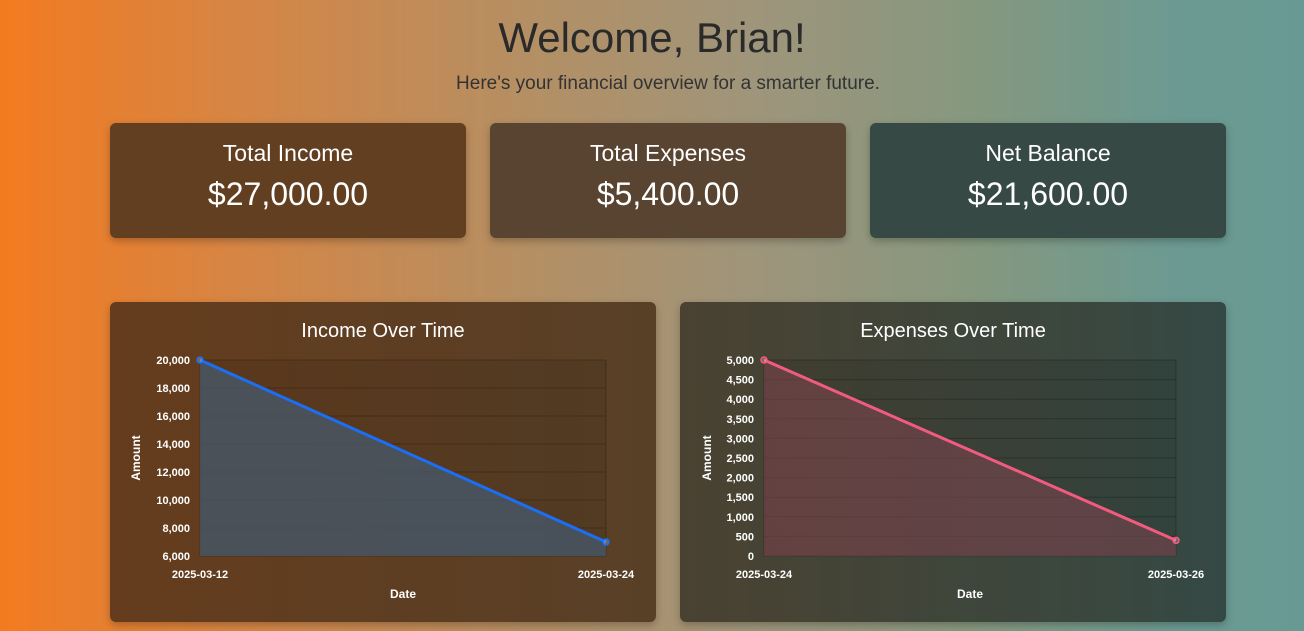 The width and height of the screenshot is (1304, 631). Describe the element at coordinates (176, 557) in the screenshot. I see `y-tick-label: 6,000` at that location.